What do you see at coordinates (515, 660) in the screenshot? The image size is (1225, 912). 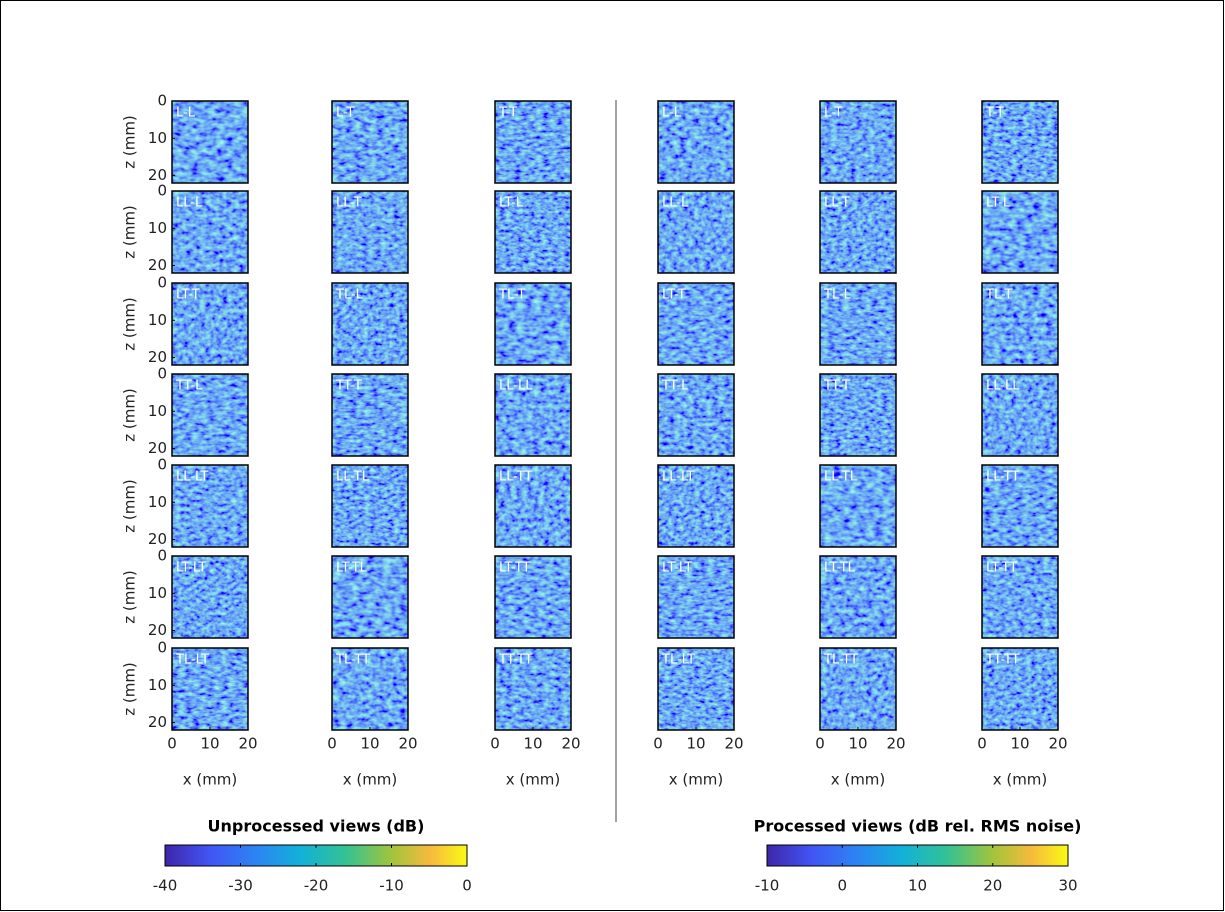 I see `panel-label: TT-TT` at bounding box center [515, 660].